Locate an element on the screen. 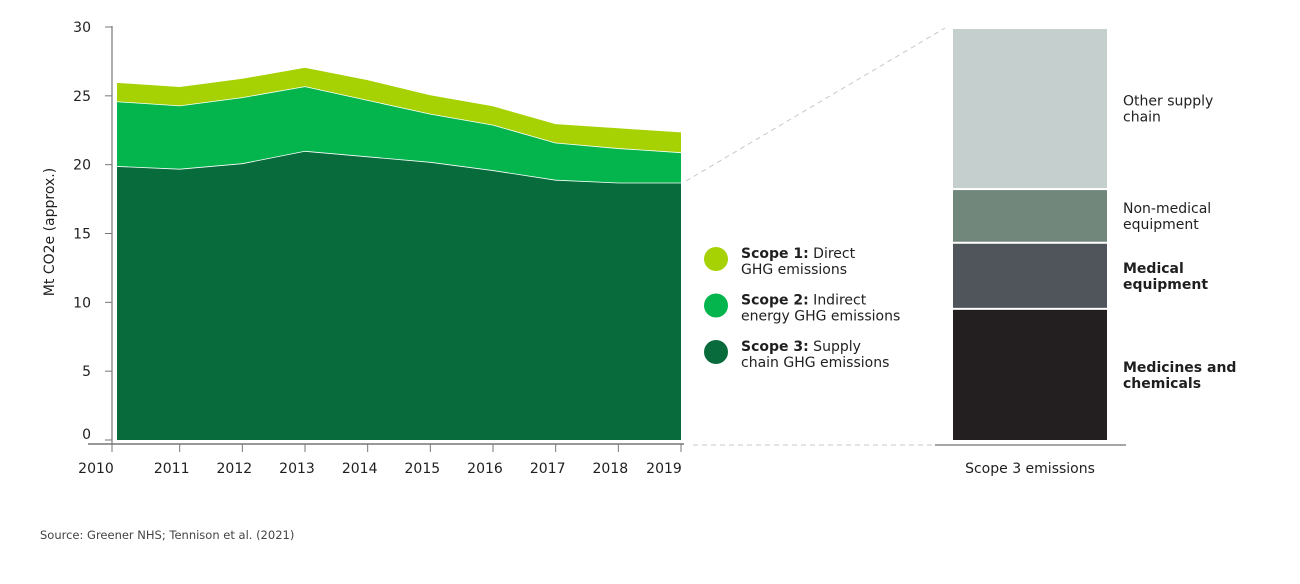 The image size is (1300, 584). bar-category-label: Scope 3 emissions is located at coordinates (1030, 469).